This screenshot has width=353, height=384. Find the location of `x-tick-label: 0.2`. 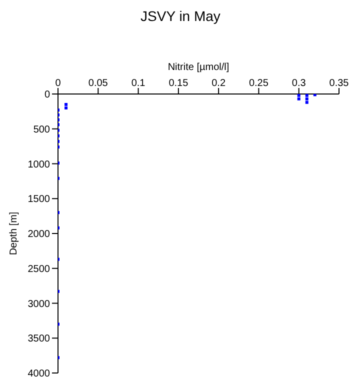

x-tick-label: 0.2 is located at coordinates (219, 83).